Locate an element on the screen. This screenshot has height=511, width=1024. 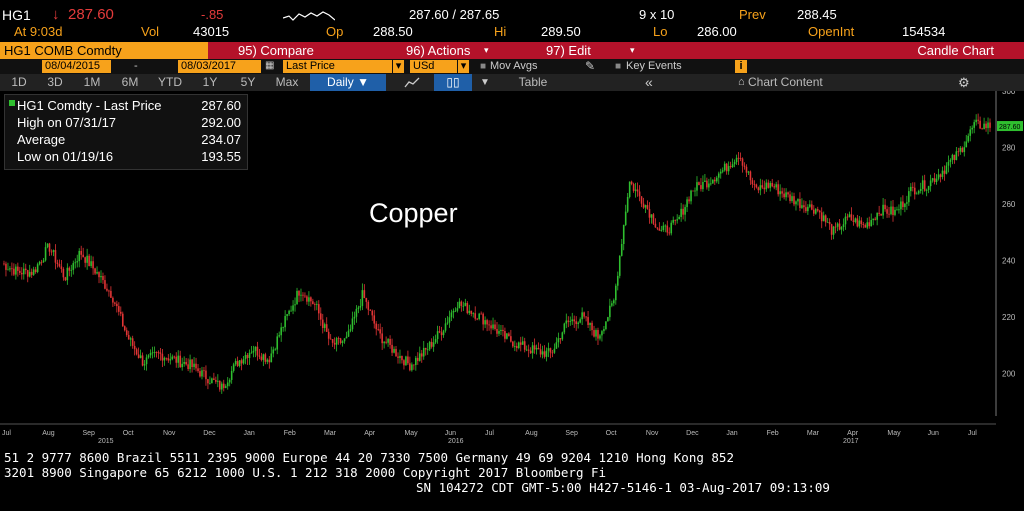
info-icon: i is located at coordinates (741, 66).